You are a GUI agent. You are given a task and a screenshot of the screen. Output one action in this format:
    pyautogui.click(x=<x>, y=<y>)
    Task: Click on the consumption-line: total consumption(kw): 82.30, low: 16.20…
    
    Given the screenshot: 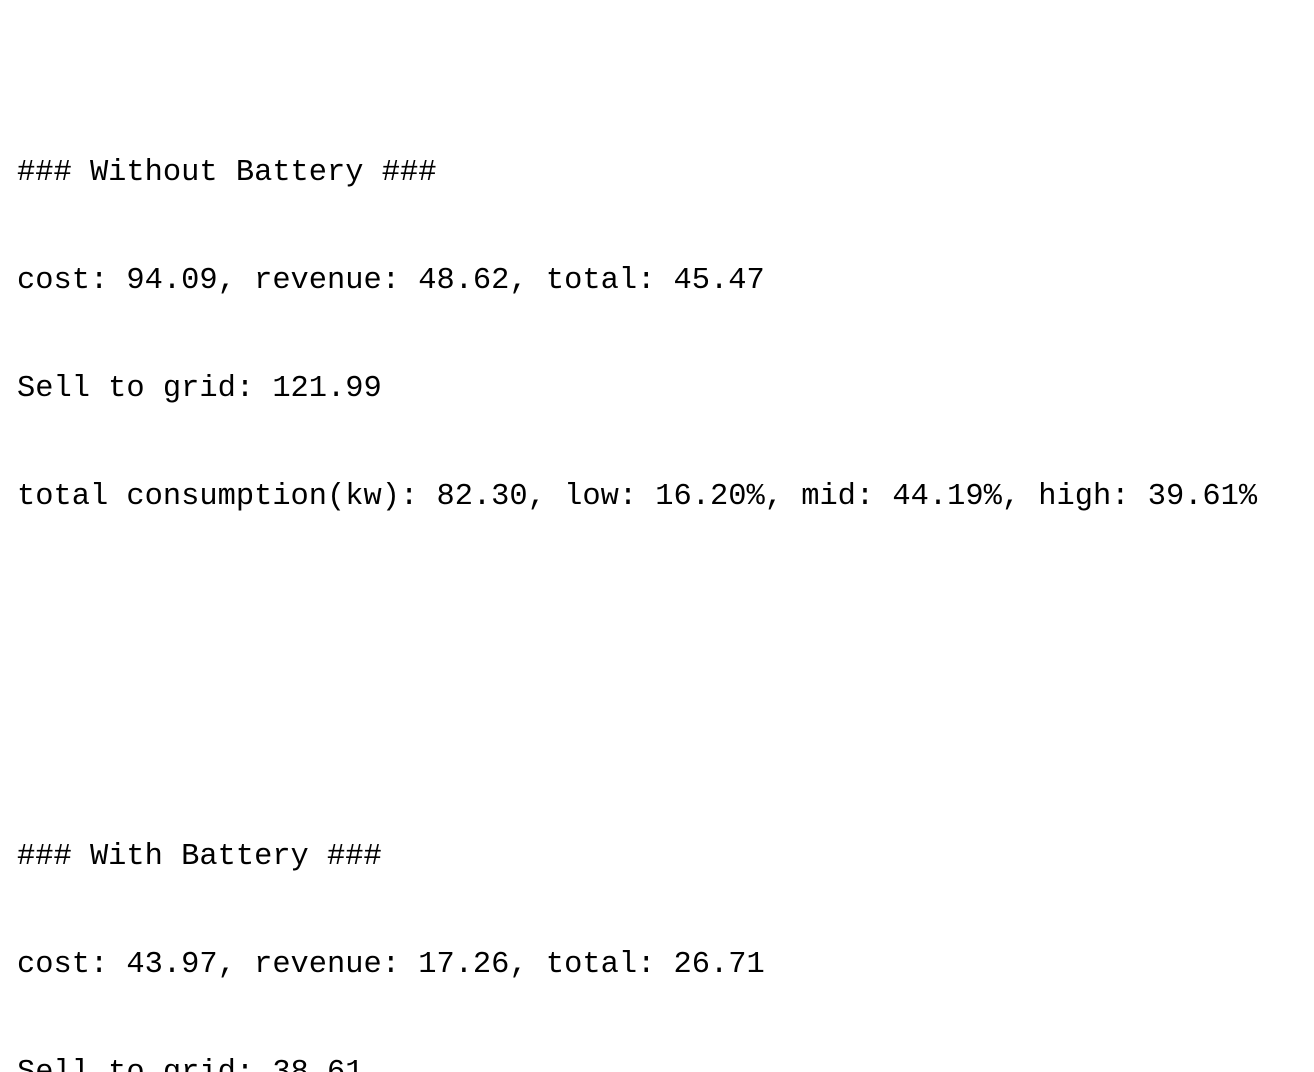 What is the action you would take?
    pyautogui.click(x=637, y=497)
    